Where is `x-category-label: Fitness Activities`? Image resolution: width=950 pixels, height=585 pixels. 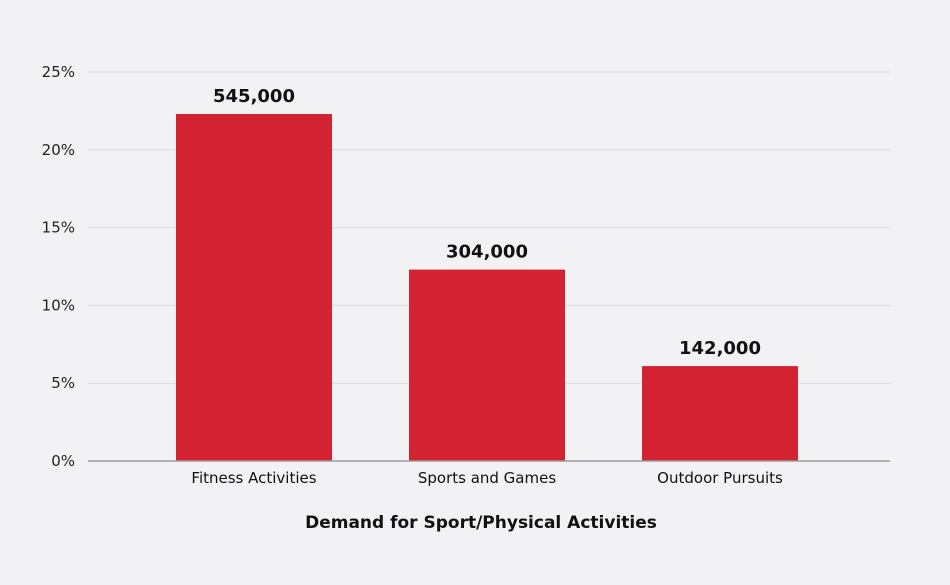
x-category-label: Fitness Activities is located at coordinates (253, 478).